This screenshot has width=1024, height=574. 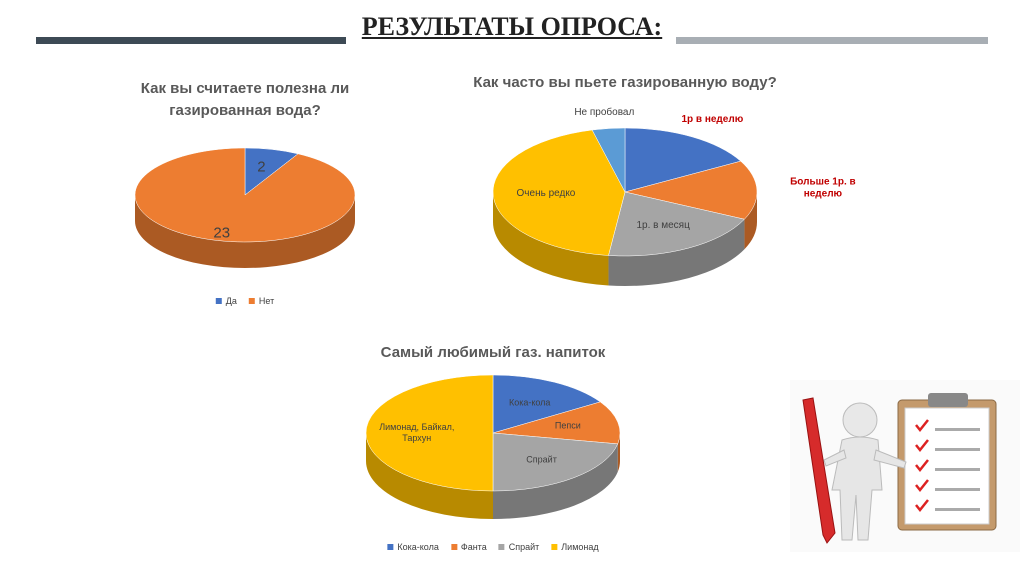 What do you see at coordinates (823, 188) in the screenshot?
I see `slice-label: Больше 1р. в неделю` at bounding box center [823, 188].